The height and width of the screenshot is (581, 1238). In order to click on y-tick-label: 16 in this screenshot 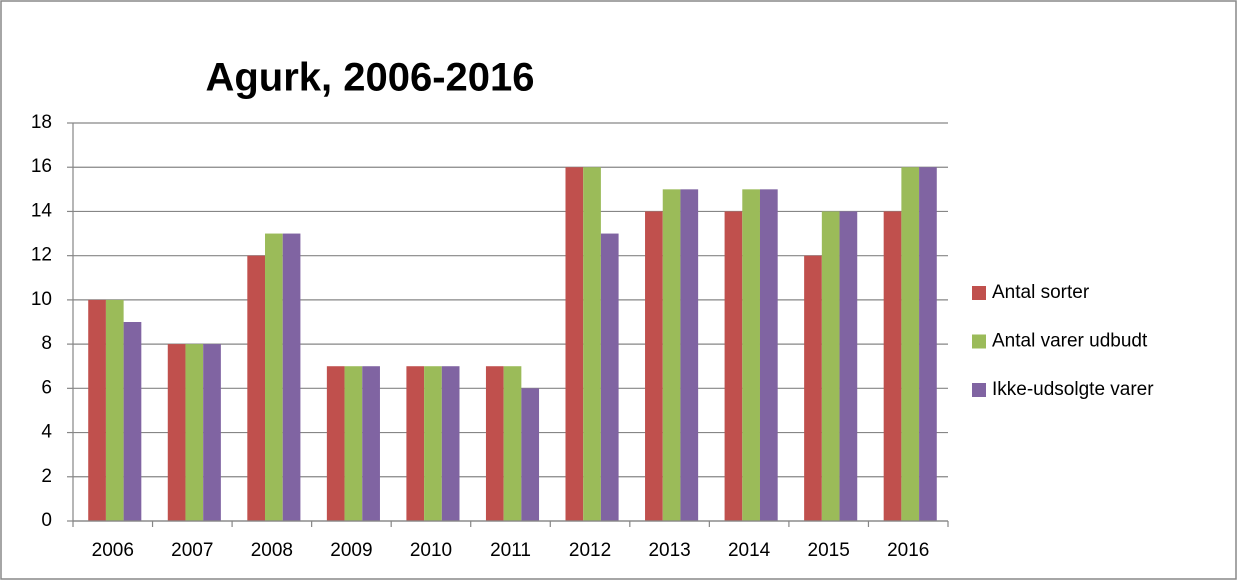, I will do `click(41, 166)`.